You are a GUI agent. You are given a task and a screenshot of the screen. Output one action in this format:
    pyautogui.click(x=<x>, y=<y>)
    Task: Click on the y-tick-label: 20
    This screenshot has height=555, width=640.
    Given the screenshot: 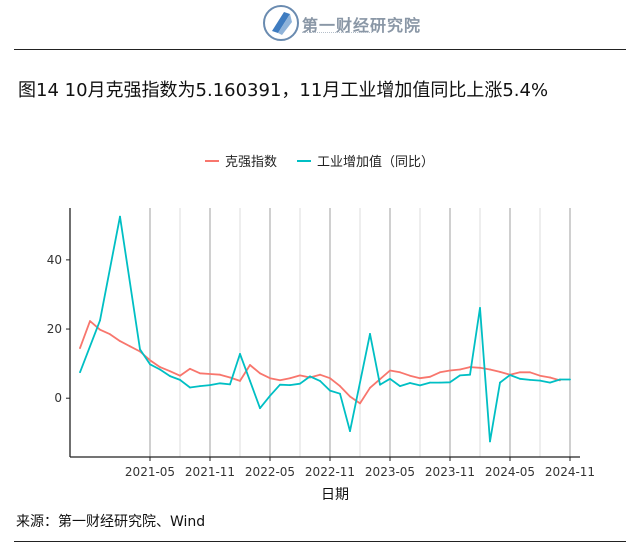 What is the action you would take?
    pyautogui.click(x=54, y=329)
    